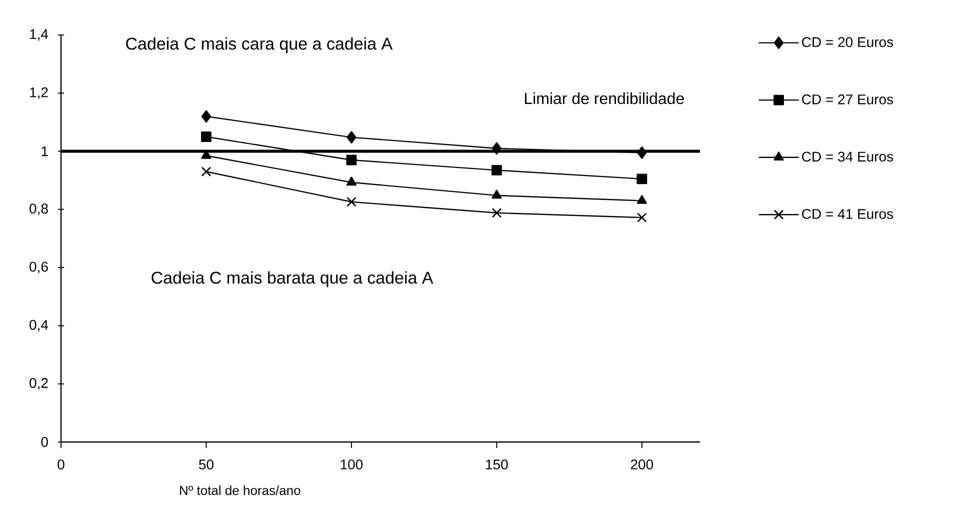 The height and width of the screenshot is (527, 970). I want to click on y-tick-label: 0, so click(44, 442).